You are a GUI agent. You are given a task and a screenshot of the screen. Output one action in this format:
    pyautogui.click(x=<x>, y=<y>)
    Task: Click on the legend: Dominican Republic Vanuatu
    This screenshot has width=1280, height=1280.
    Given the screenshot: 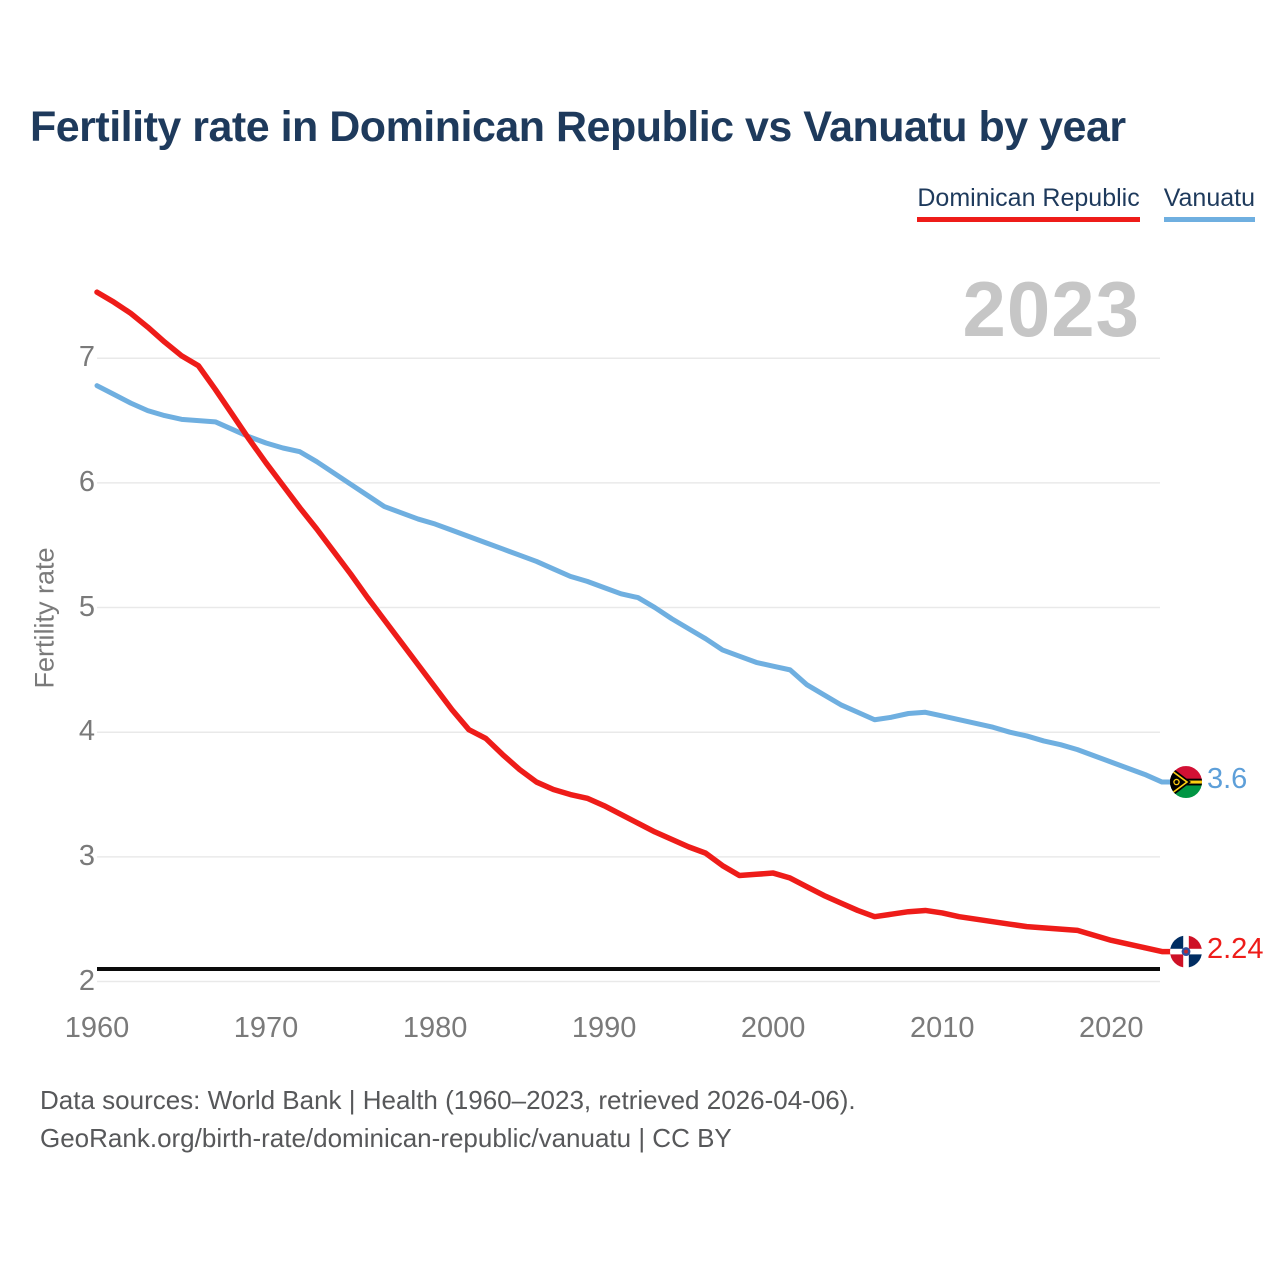 What is the action you would take?
    pyautogui.click(x=1086, y=203)
    